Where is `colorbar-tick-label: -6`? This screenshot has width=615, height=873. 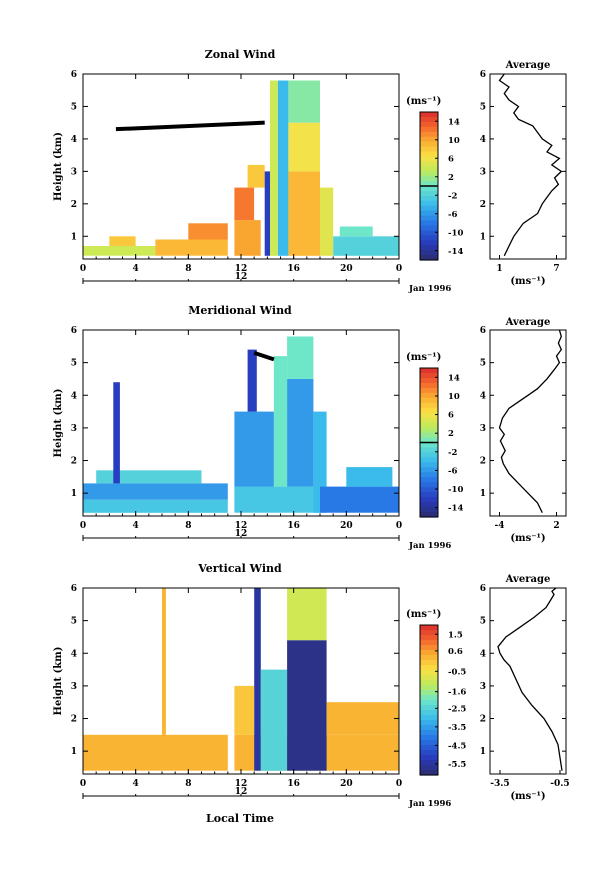
colorbar-tick-label: -6 is located at coordinates (453, 215).